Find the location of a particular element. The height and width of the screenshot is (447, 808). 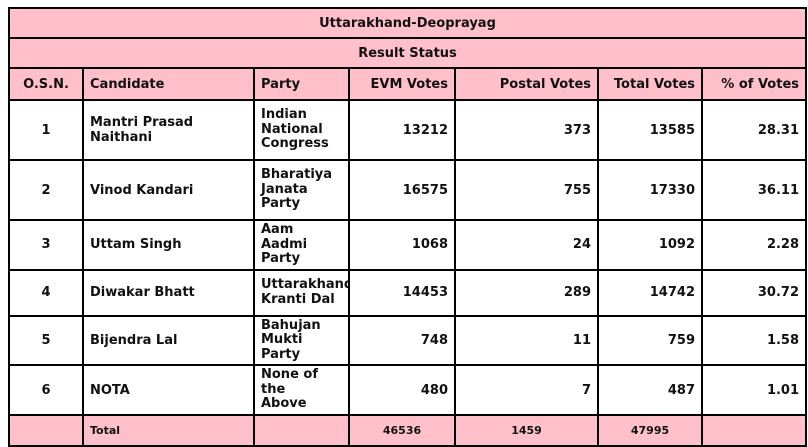

candidate-cell: Bijendra Lal is located at coordinates (168, 340).